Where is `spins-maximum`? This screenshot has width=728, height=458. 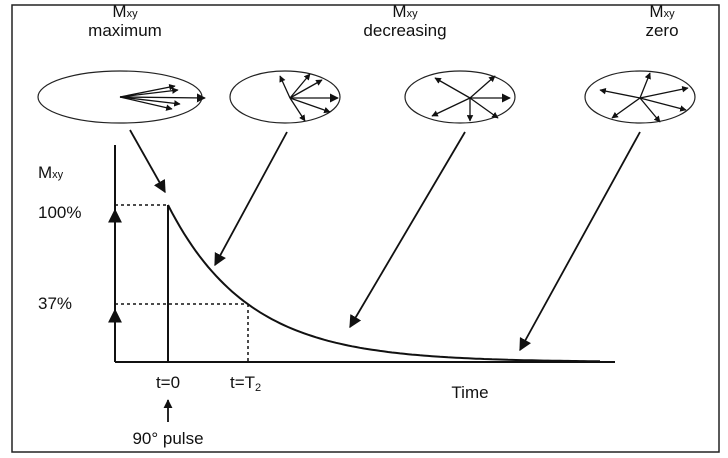
spins-maximum is located at coordinates (121, 97).